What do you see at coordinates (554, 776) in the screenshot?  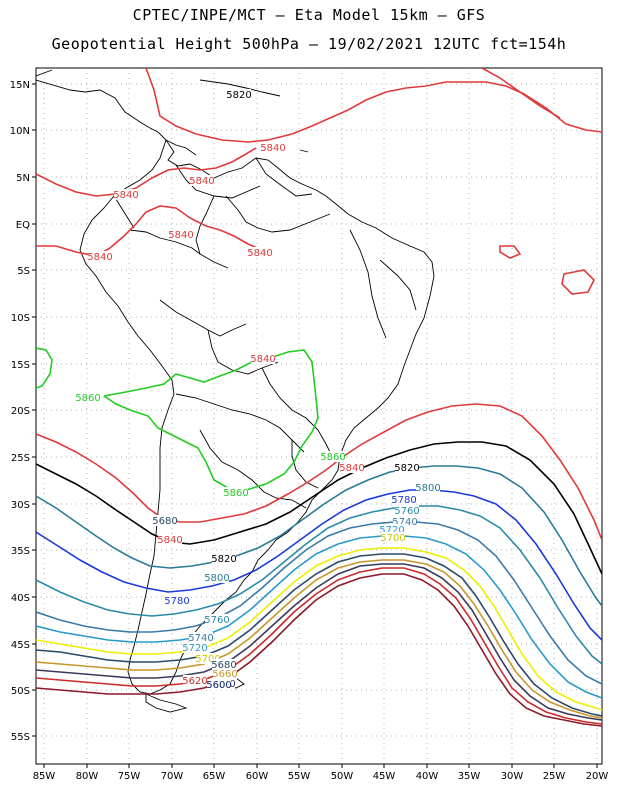 I see `lon-label: 25W` at bounding box center [554, 776].